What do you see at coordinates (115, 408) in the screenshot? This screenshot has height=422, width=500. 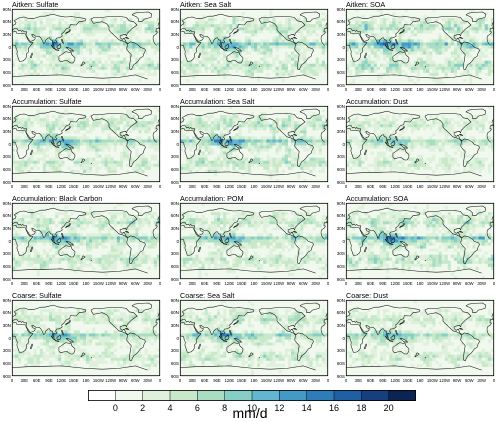 I see `colorbar-tick-label: 0` at bounding box center [115, 408].